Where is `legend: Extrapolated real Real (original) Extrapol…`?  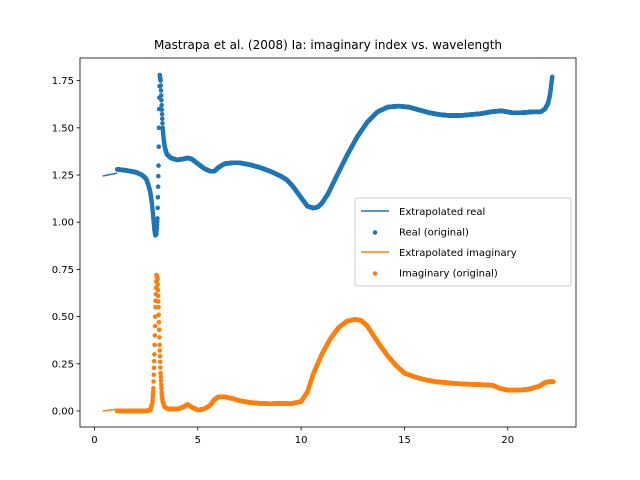
legend: Extrapolated real Real (original) Extrapol… is located at coordinates (463, 242).